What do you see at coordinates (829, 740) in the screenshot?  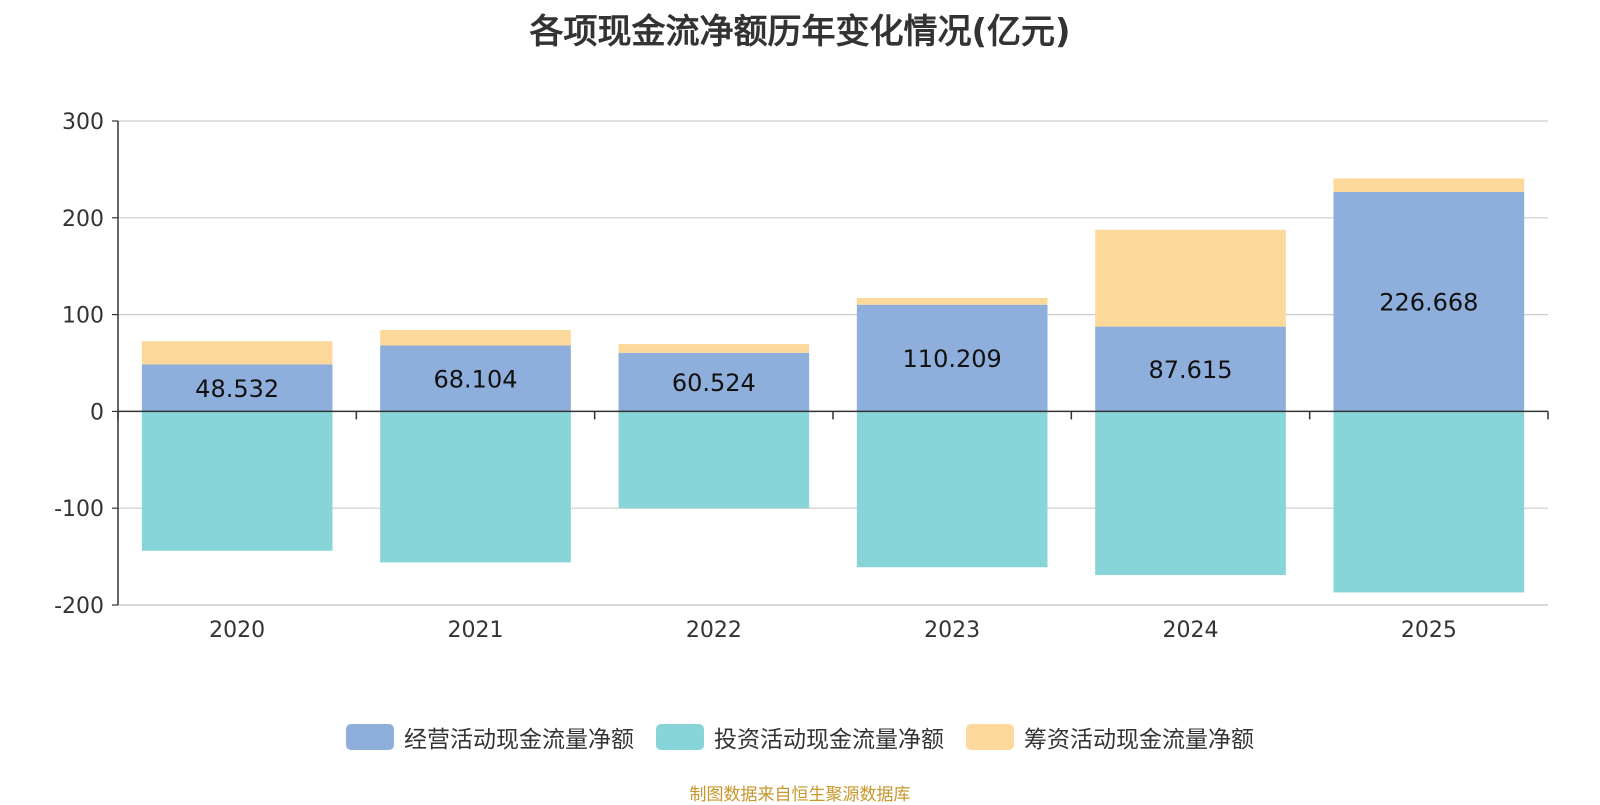 I see `legend-label: 投资活动现金流量净额` at bounding box center [829, 740].